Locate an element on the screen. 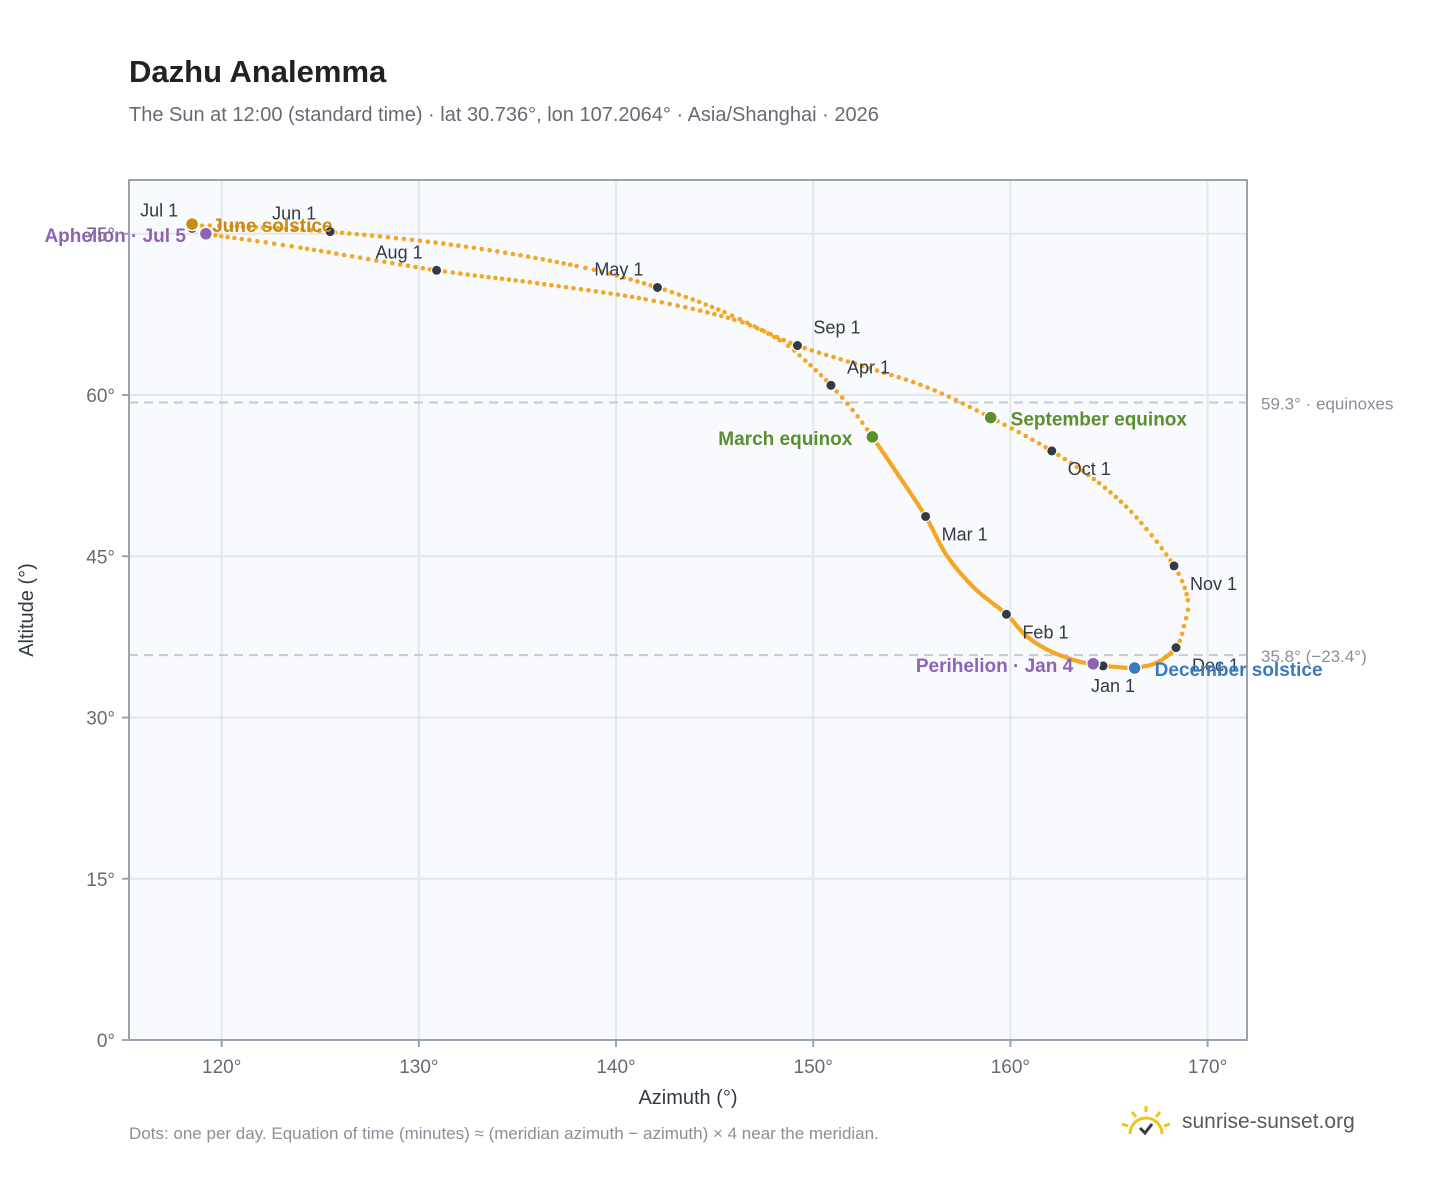  month-marker-label: Apr 1 is located at coordinates (868, 367).